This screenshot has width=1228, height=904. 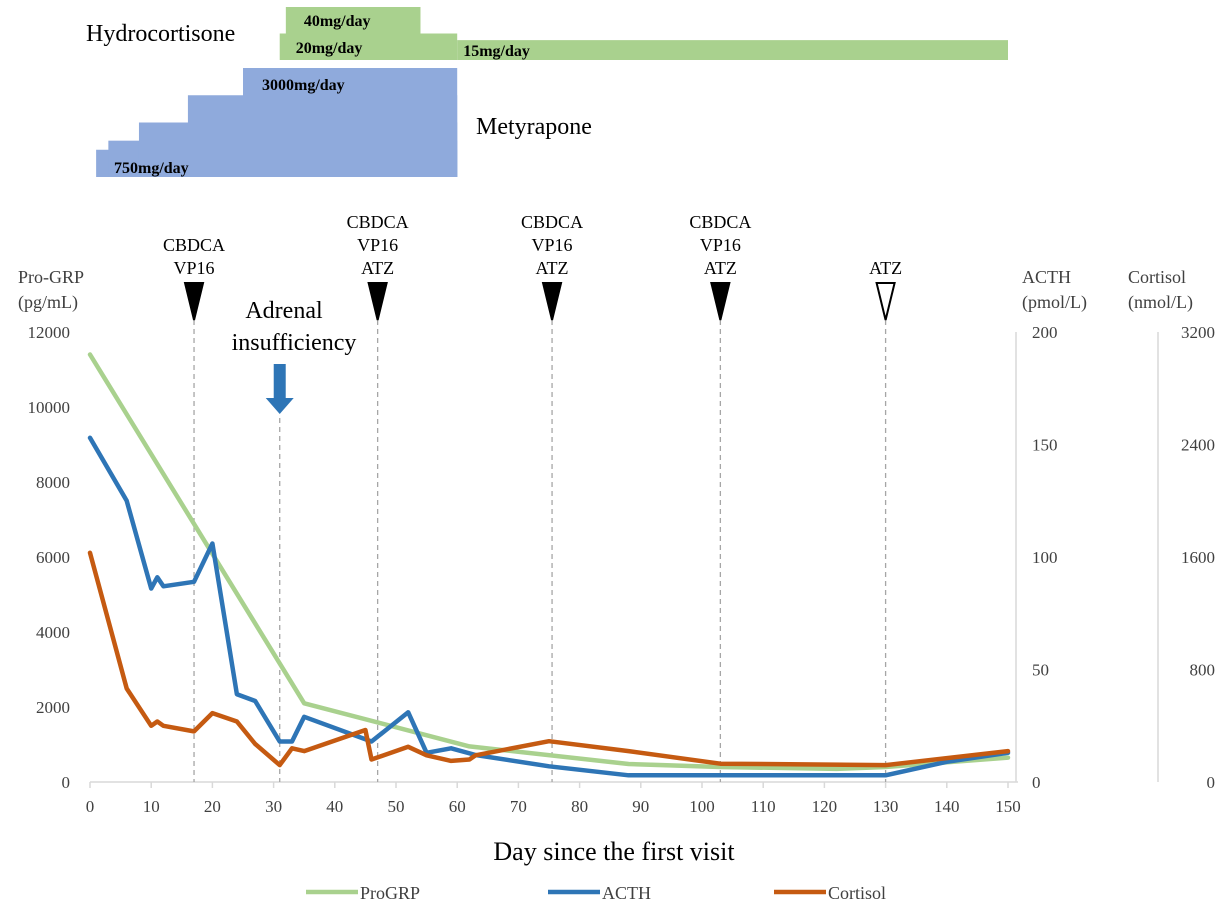 I want to click on x-tick-label: 20, so click(x=212, y=806).